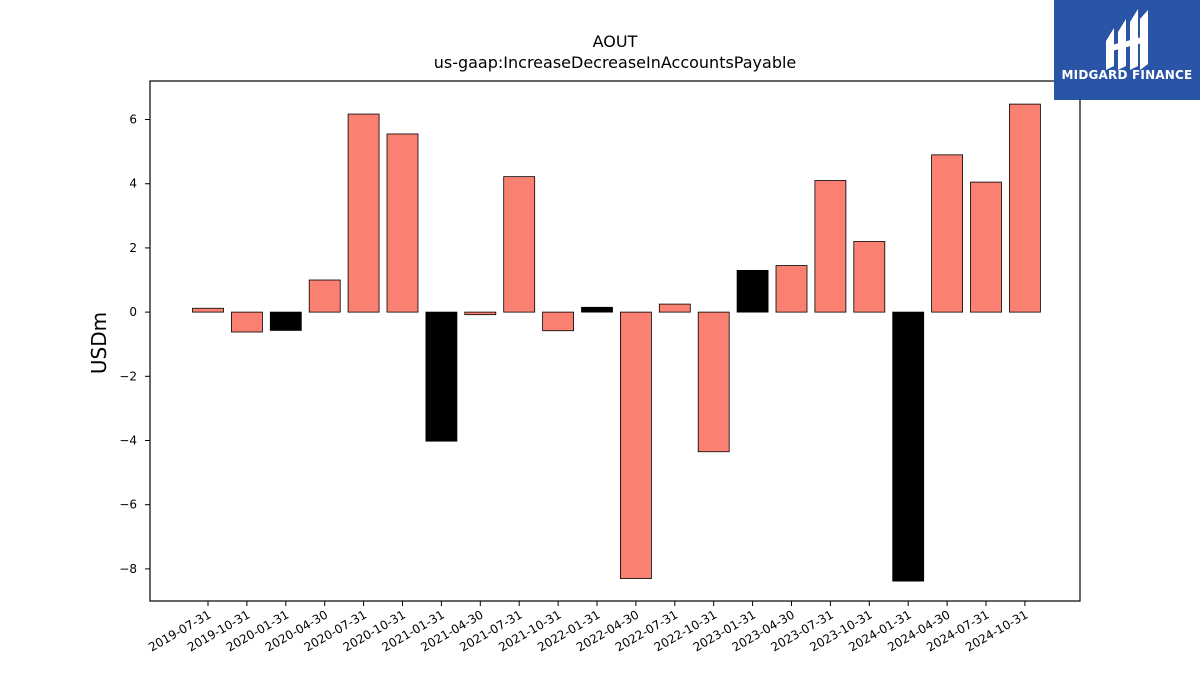 The image size is (1200, 675). What do you see at coordinates (133, 248) in the screenshot?
I see `y-tick-label: 2` at bounding box center [133, 248].